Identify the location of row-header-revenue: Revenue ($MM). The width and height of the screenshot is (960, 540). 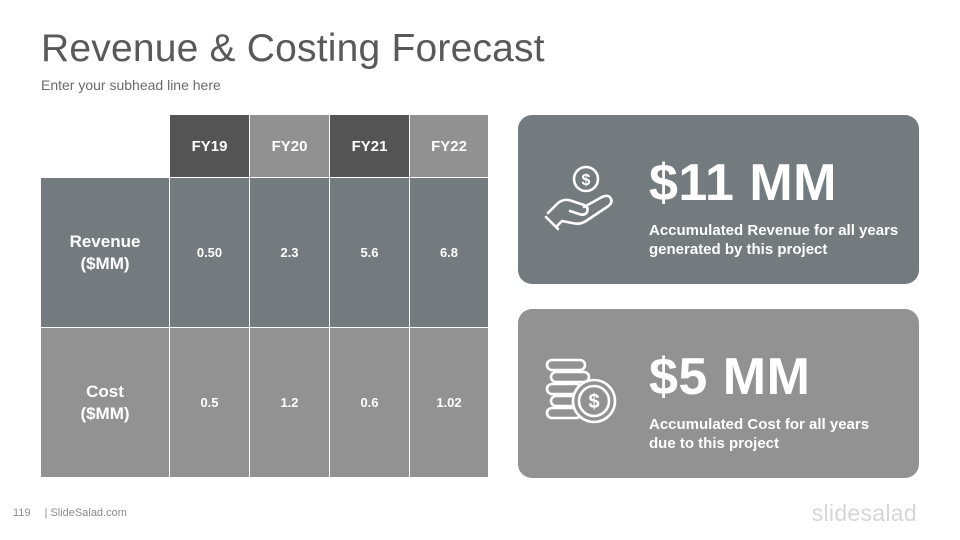
(105, 252).